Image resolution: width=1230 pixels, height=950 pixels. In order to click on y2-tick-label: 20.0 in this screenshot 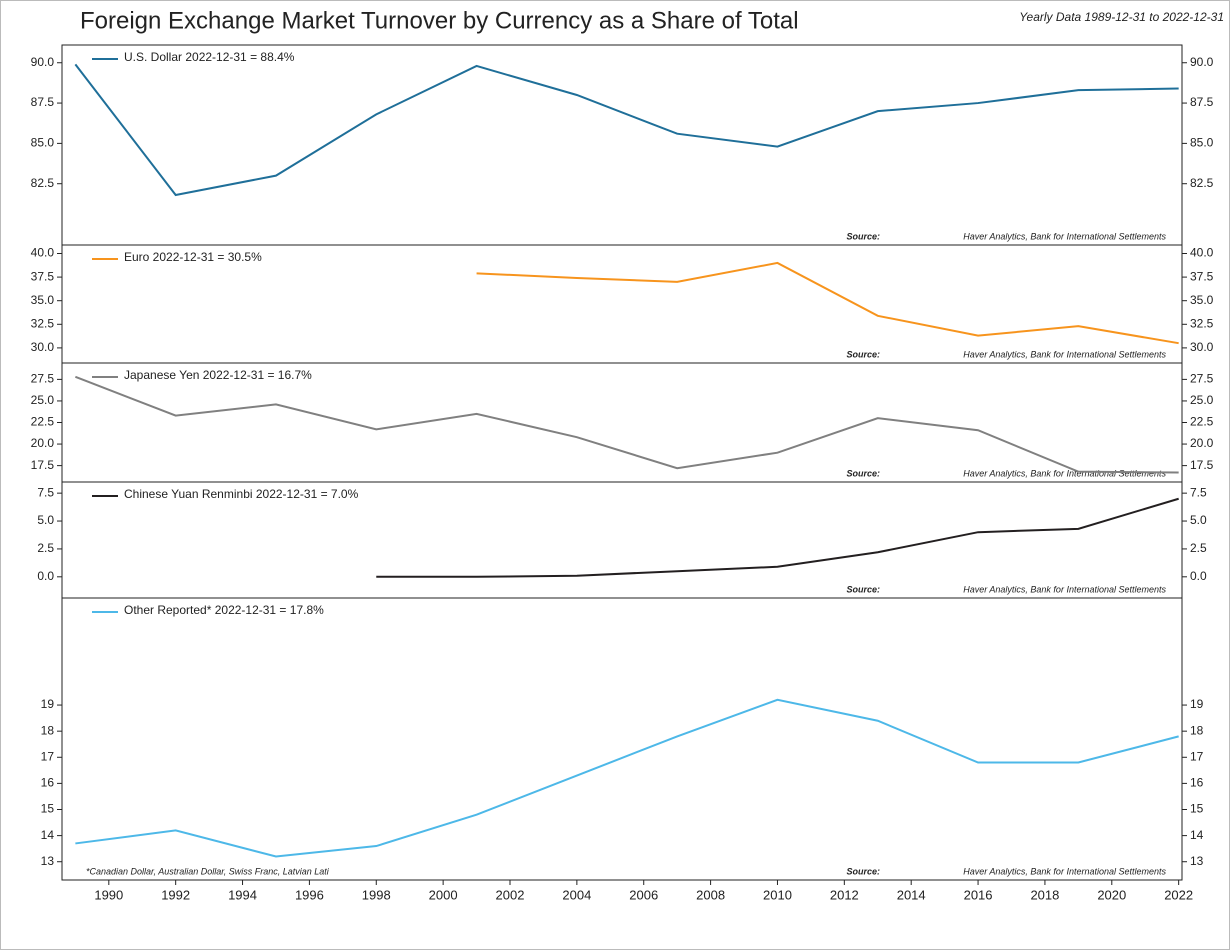, I will do `click(1202, 443)`.